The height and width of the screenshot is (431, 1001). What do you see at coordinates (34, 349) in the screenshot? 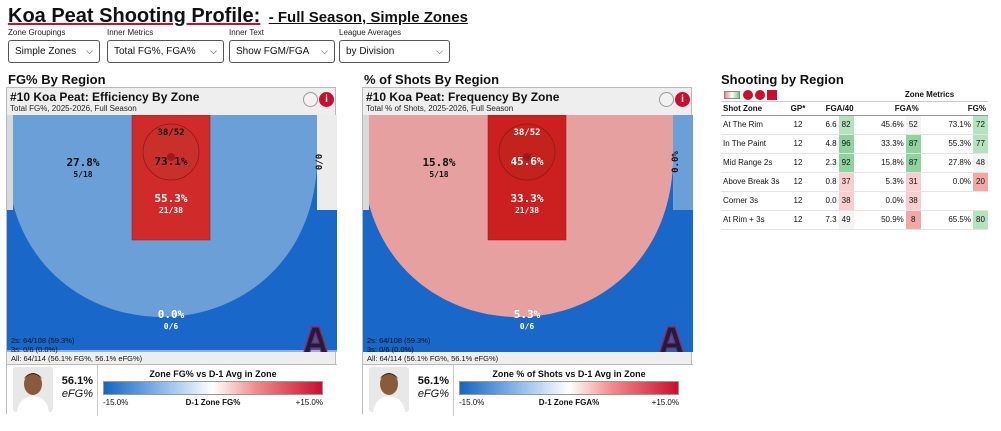
I see `summary-threes: 3s: 0/6 (0.0%)` at bounding box center [34, 349].